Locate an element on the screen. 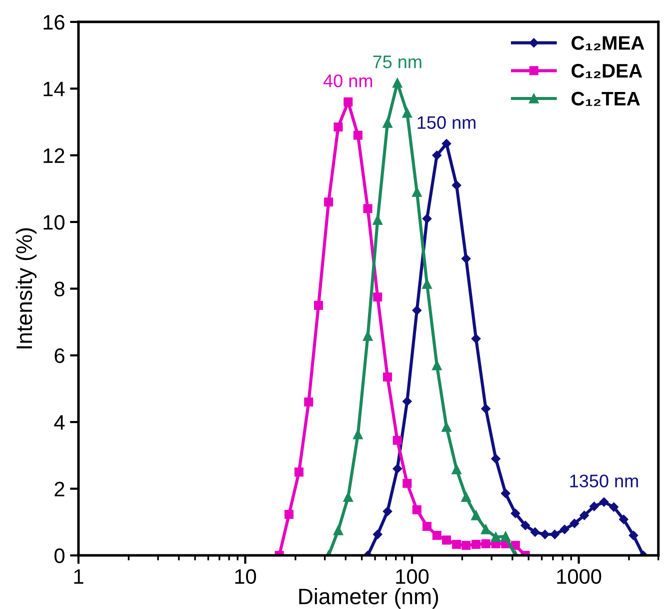 The height and width of the screenshot is (609, 665). legend-label: C₁₂TEA is located at coordinates (606, 99).